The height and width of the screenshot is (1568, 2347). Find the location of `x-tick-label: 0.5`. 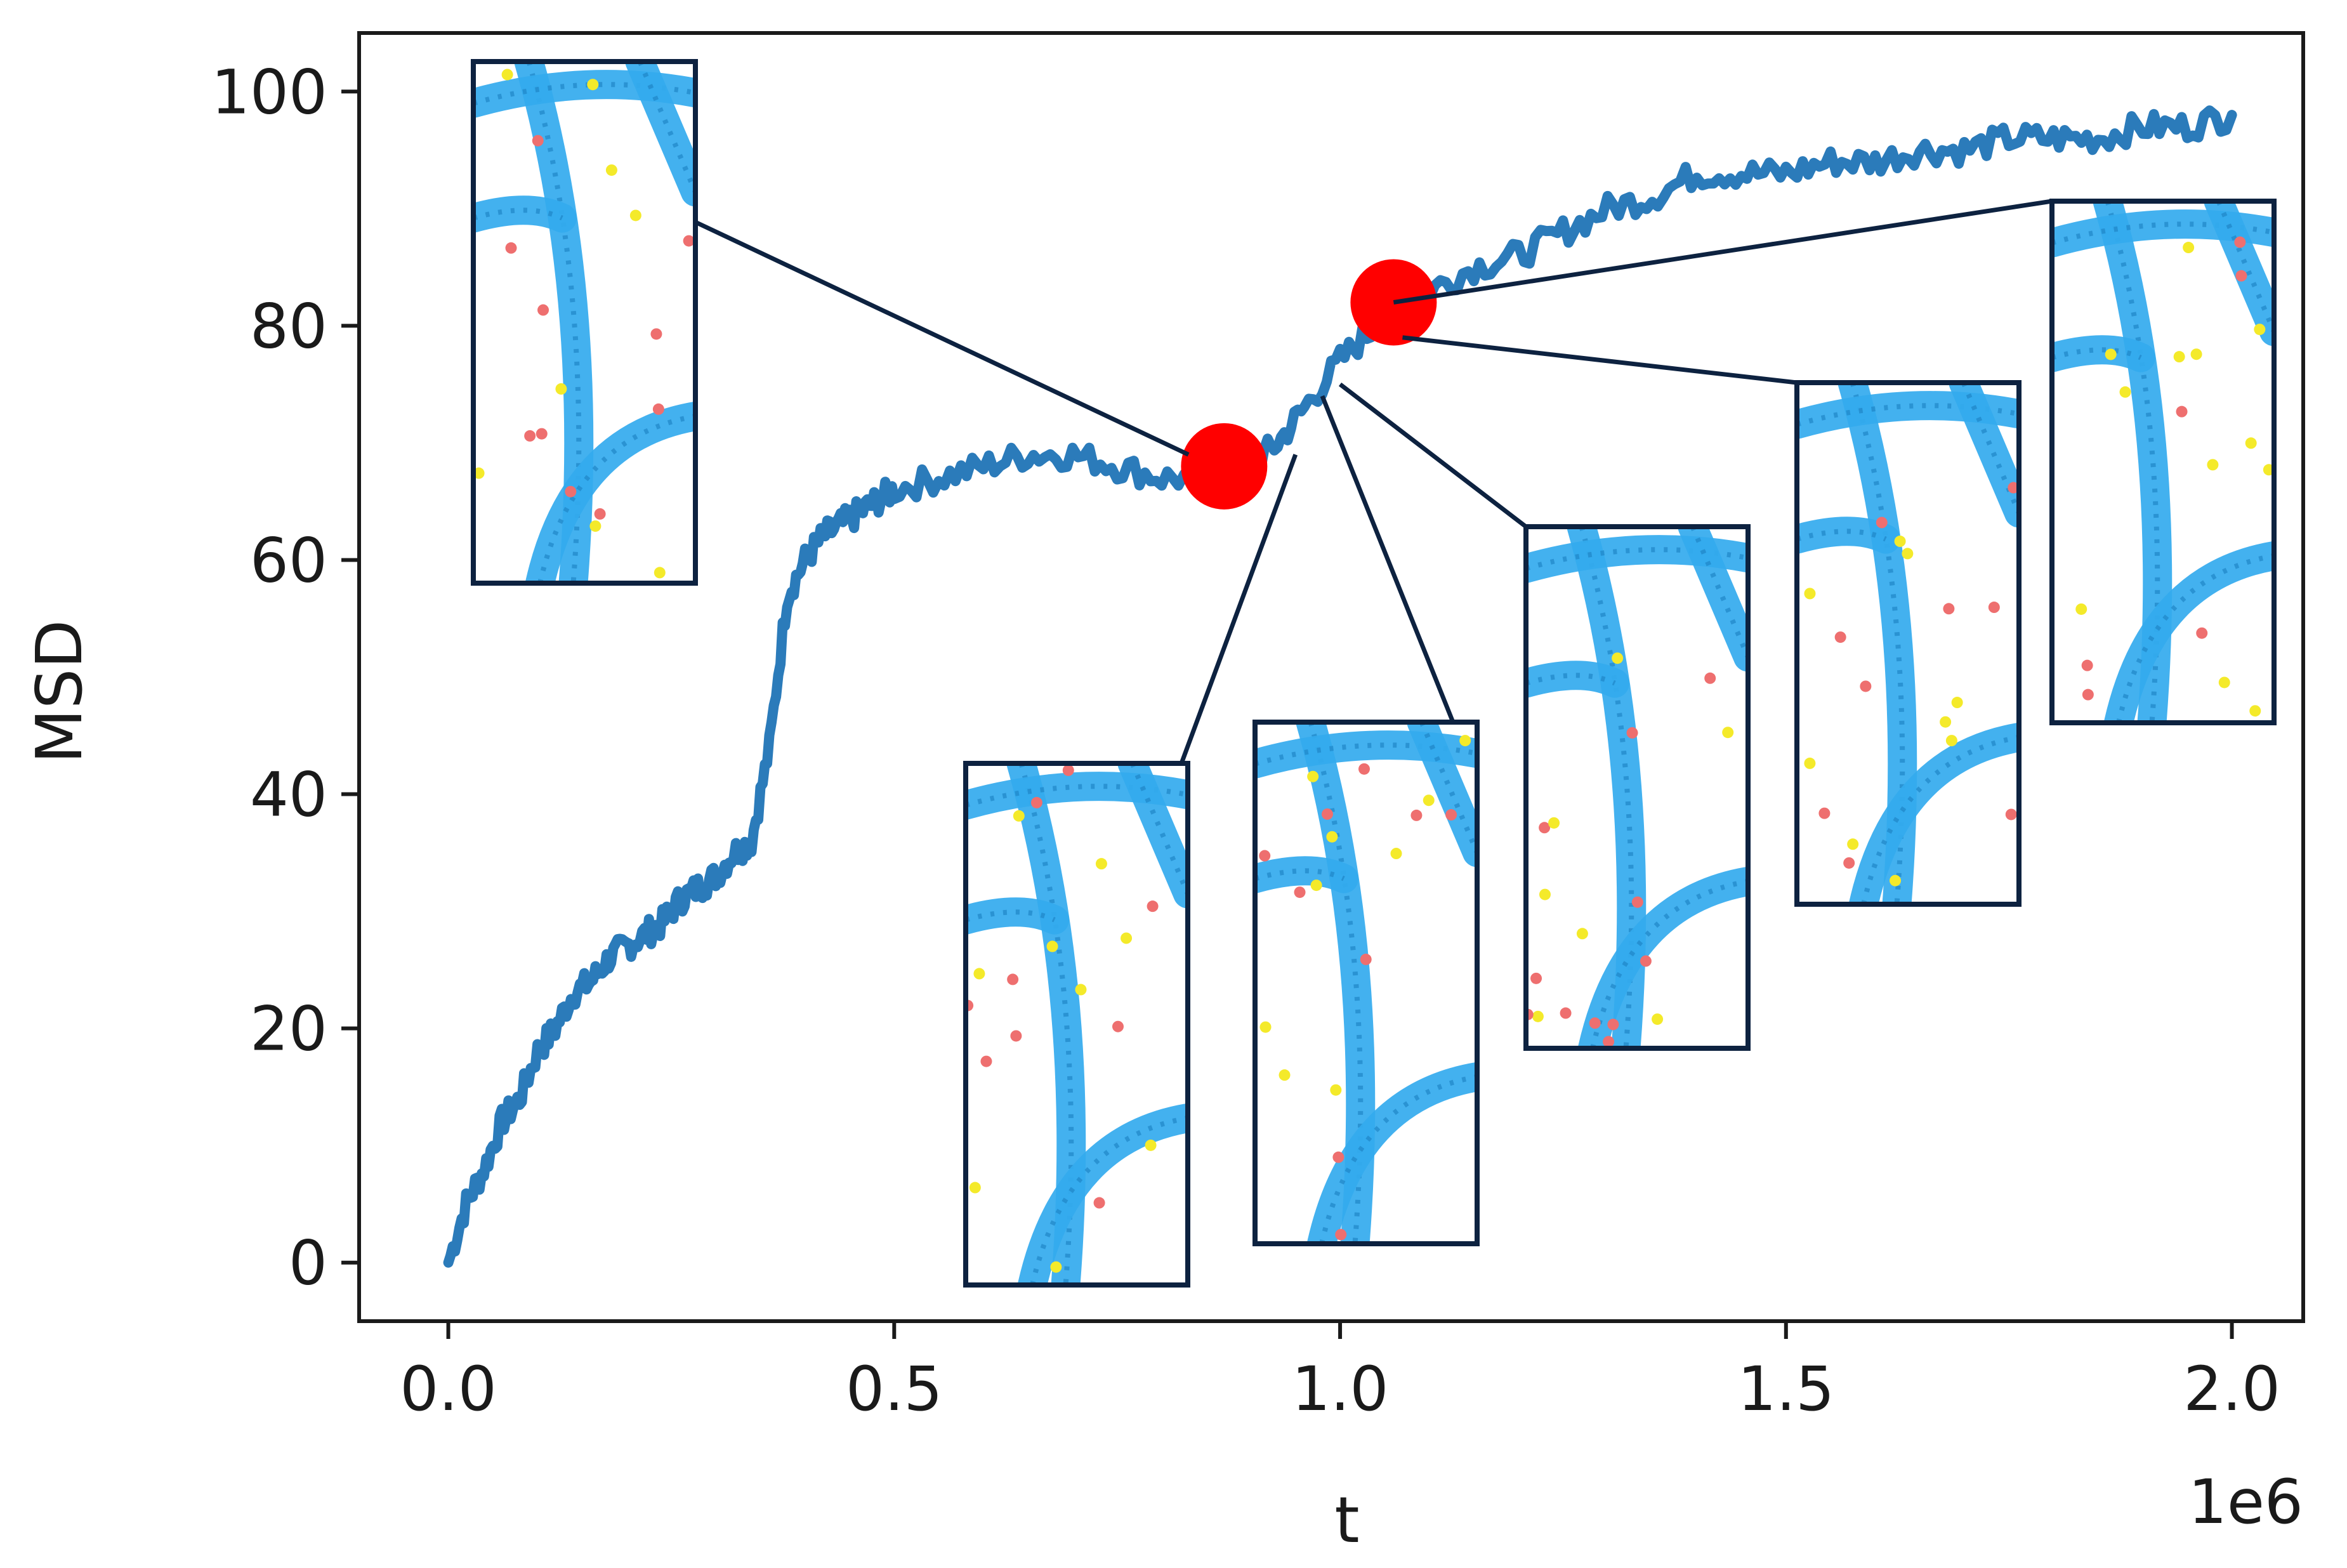

x-tick-label: 0.5 is located at coordinates (895, 1389).